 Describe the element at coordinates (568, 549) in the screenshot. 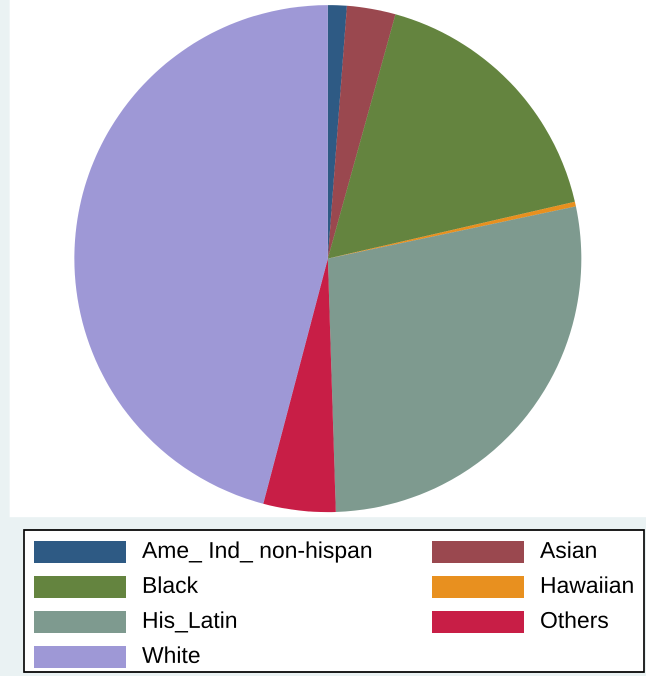

I see `legend-label: Asian` at that location.